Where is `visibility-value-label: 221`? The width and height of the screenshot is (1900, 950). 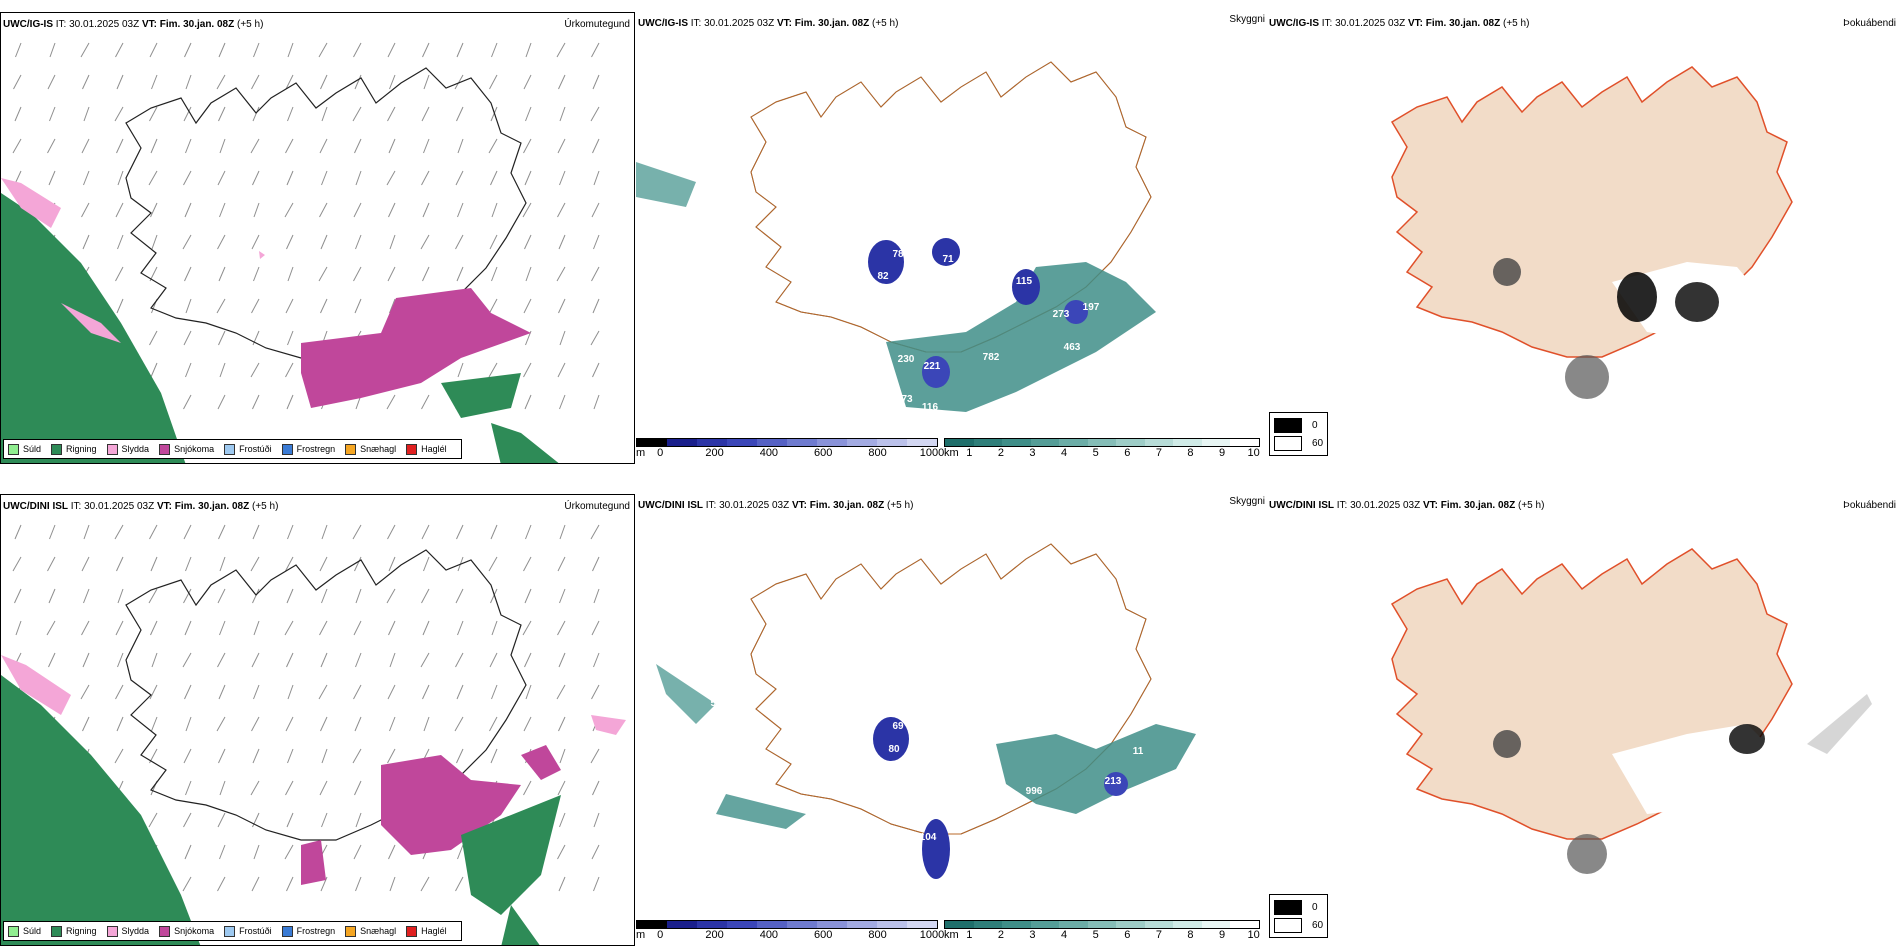 visibility-value-label: 221 is located at coordinates (932, 366).